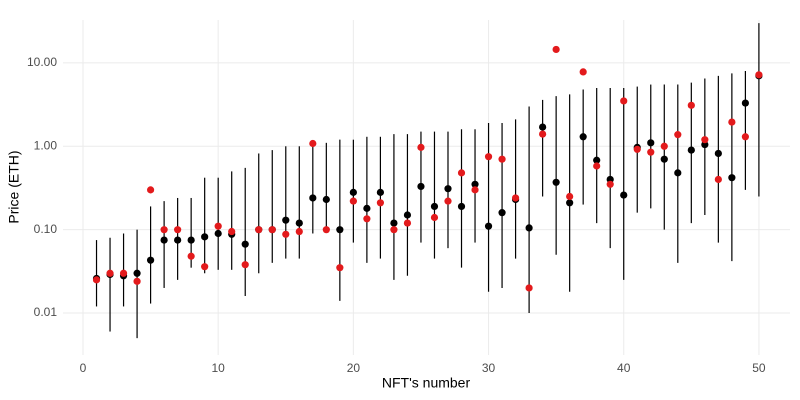 This screenshot has width=800, height=400. Describe the element at coordinates (354, 368) in the screenshot. I see `x-tick-label: 20` at that location.